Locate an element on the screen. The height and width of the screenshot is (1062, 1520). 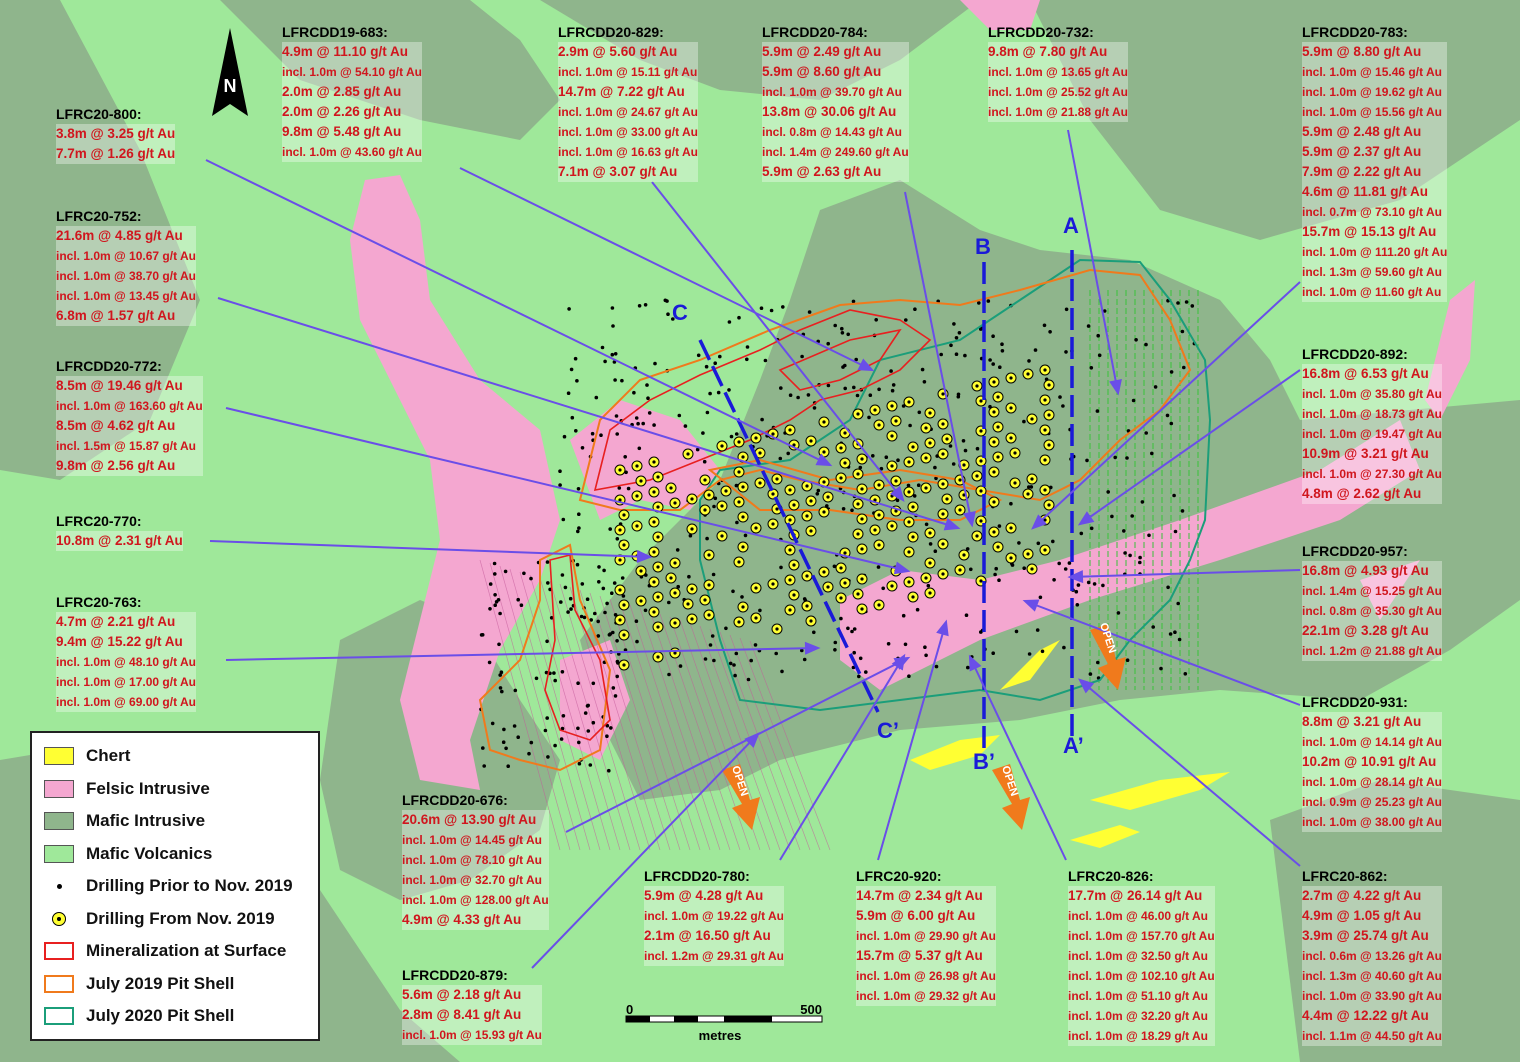
mafic-volcanics-swatch-icon is located at coordinates (59, 853).